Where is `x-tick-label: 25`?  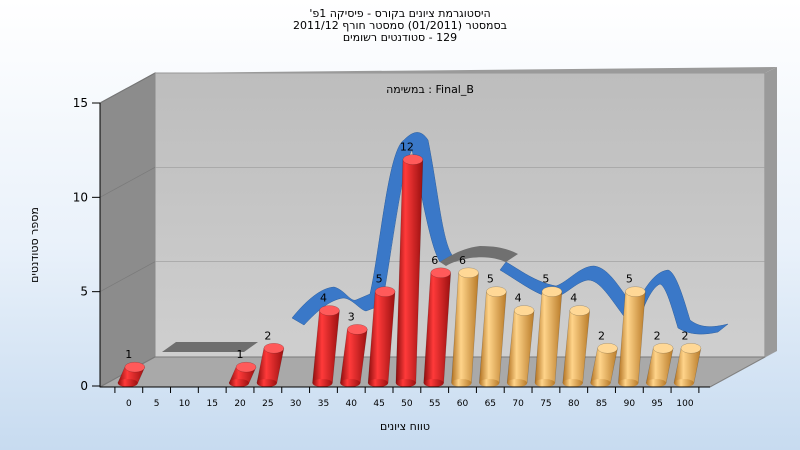
x-tick-label: 25 is located at coordinates (267, 404).